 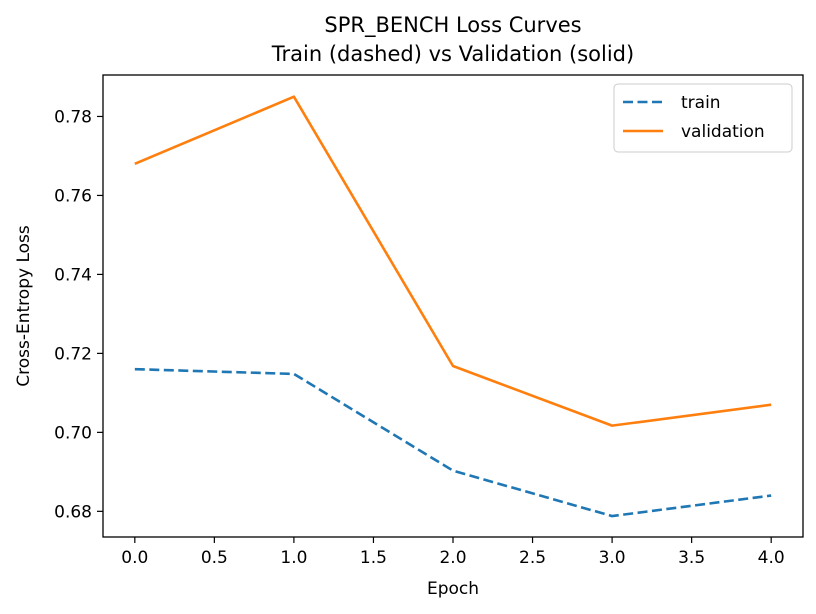 What do you see at coordinates (373, 558) in the screenshot?
I see `x-tick-label: 1.5` at bounding box center [373, 558].